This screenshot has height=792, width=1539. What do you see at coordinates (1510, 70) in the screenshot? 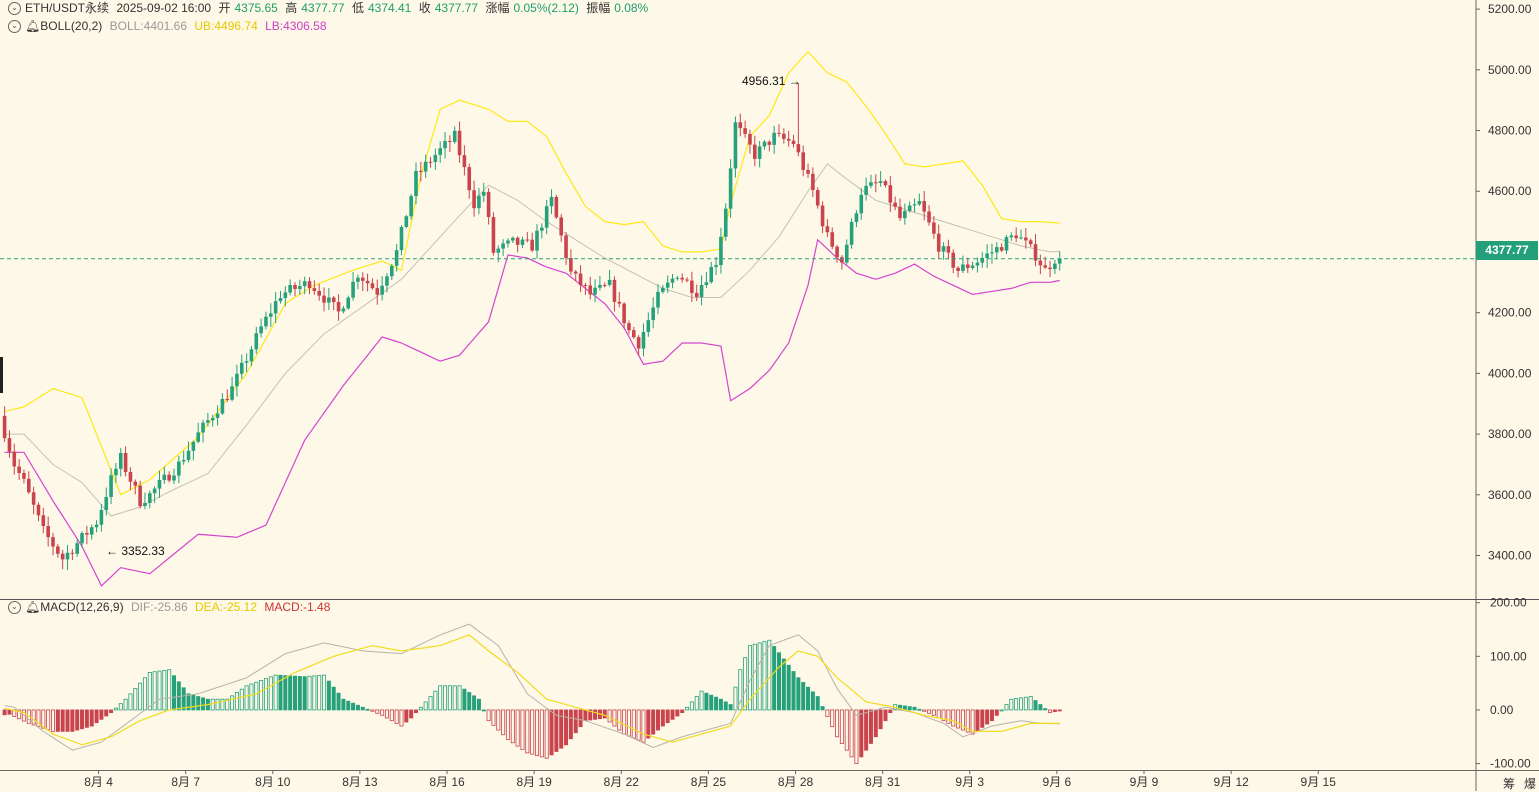
I see `y-tick-label: 5000.00` at bounding box center [1510, 70].